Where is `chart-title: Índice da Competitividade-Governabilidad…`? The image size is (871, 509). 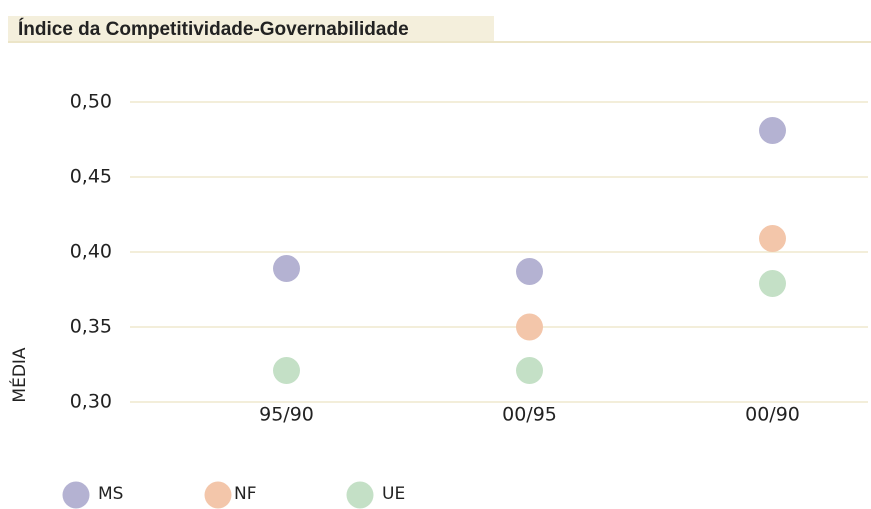
chart-title: Índice da Competitividade-Governabilidad… is located at coordinates (213, 29).